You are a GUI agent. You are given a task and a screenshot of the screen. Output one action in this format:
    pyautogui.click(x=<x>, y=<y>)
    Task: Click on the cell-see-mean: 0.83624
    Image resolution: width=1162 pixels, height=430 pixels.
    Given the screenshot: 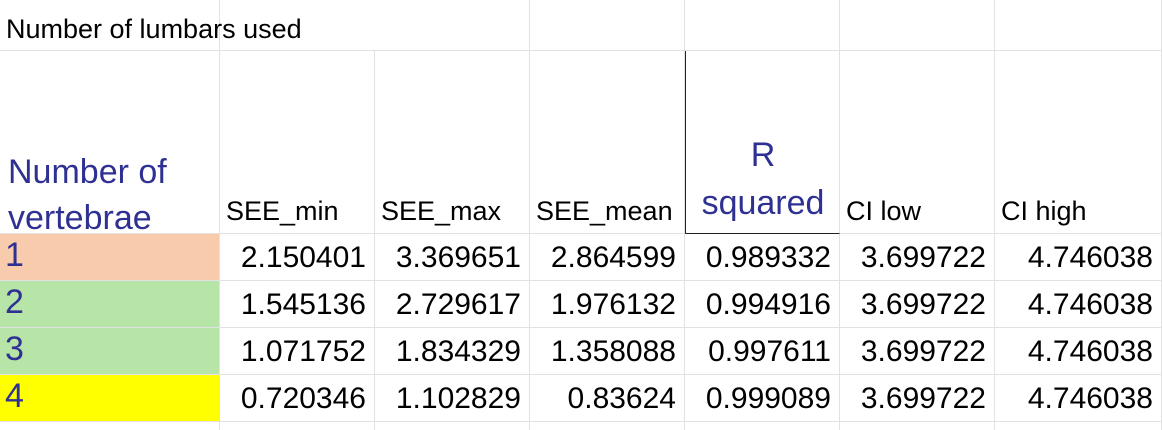 What is the action you would take?
    pyautogui.click(x=607, y=398)
    